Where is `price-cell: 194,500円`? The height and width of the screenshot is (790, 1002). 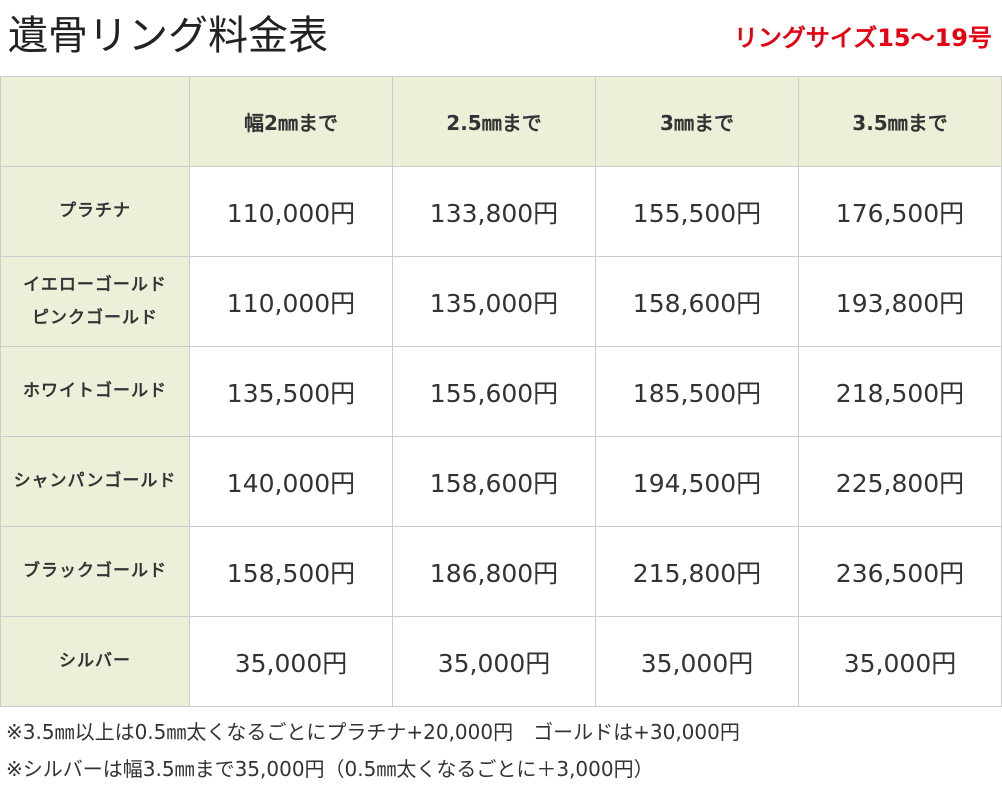 price-cell: 194,500円 is located at coordinates (697, 481).